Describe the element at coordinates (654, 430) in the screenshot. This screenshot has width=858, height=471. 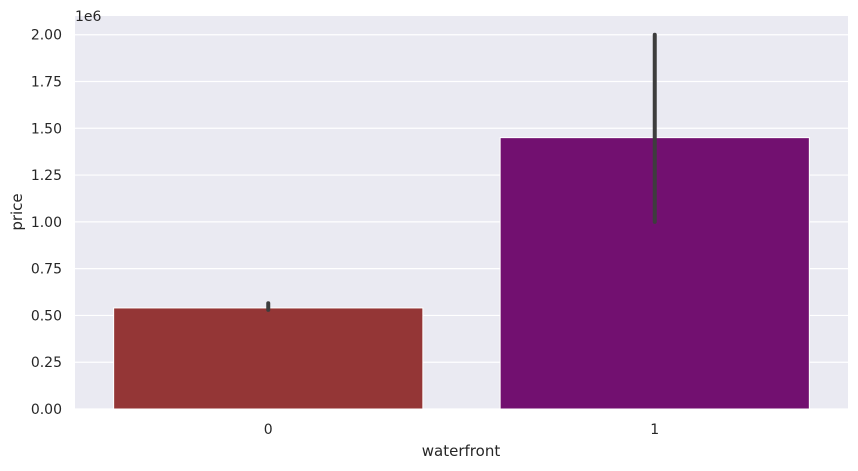
I see `x-tick-label: 1` at that location.